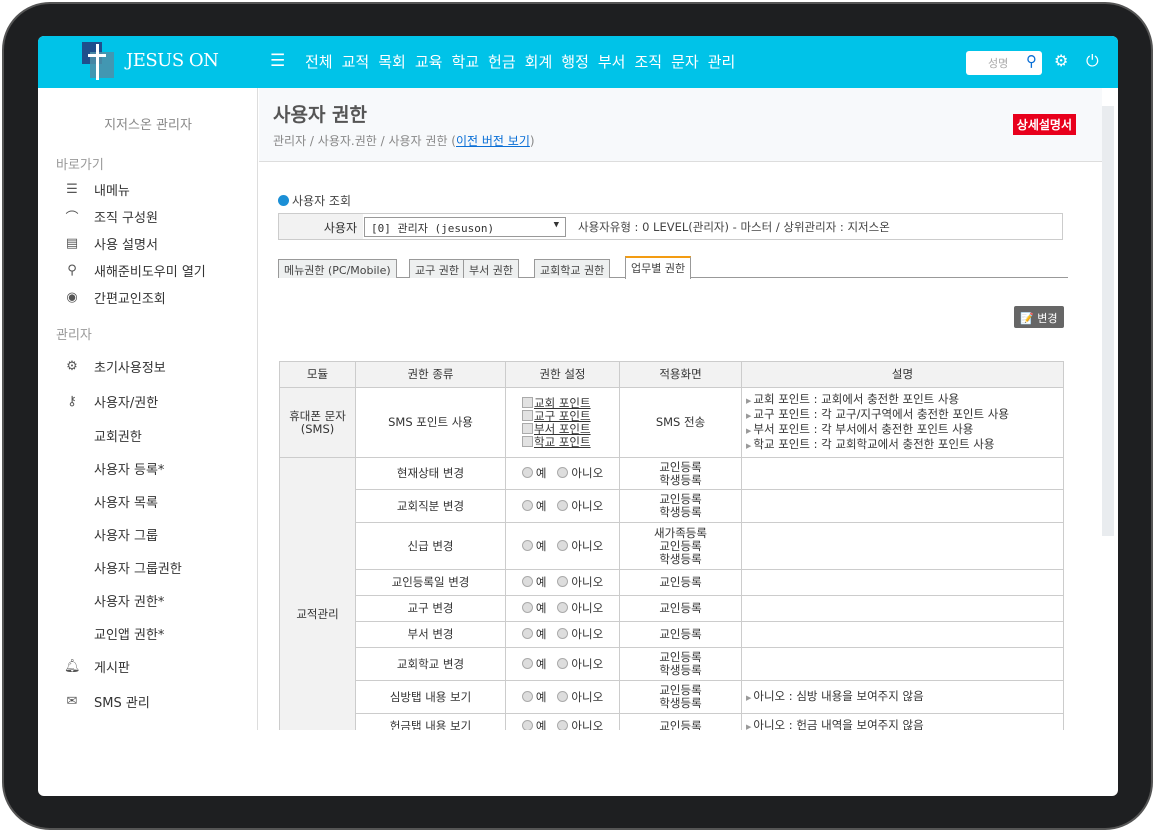 This screenshot has height=832, width=1155. Describe the element at coordinates (437, 268) in the screenshot. I see `tab: 교구 권한` at that location.